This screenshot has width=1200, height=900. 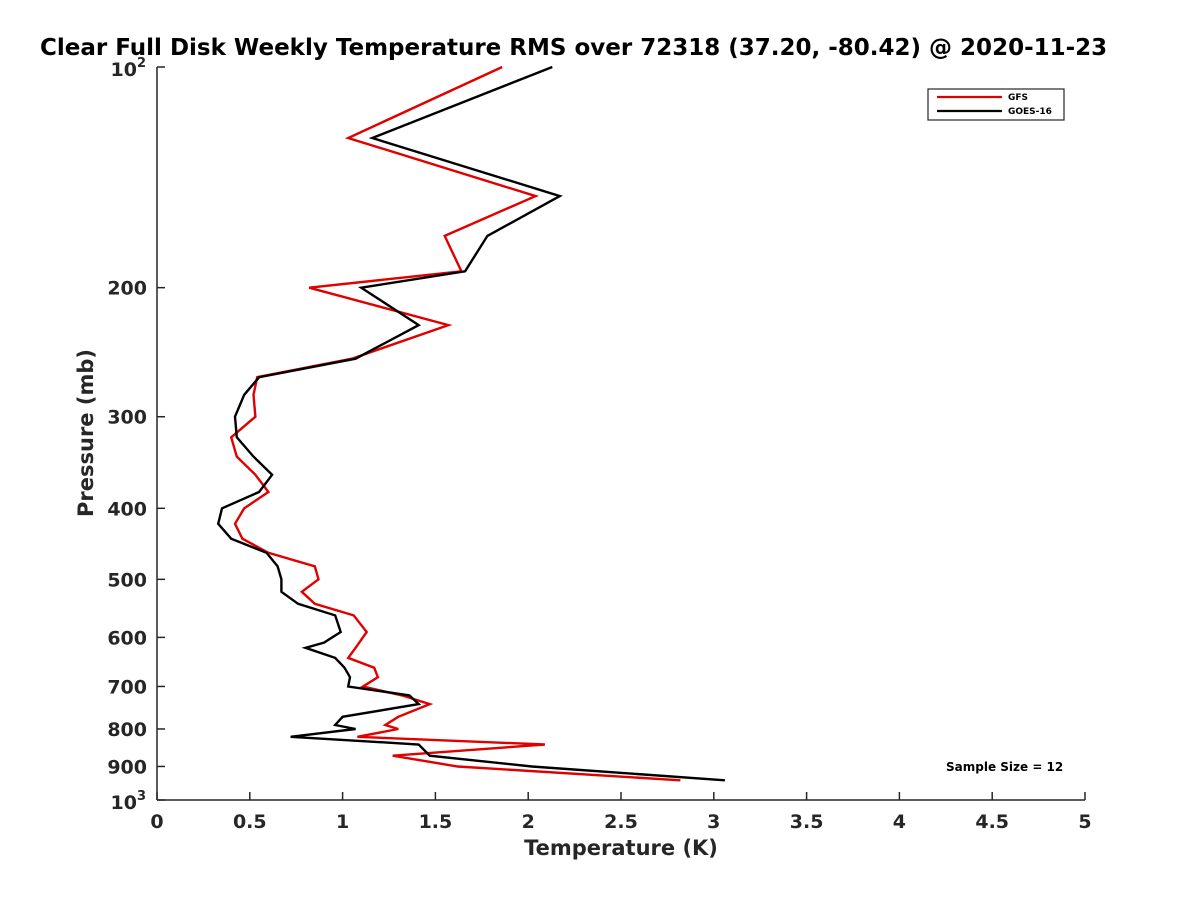 What do you see at coordinates (1084, 822) in the screenshot?
I see `x-tick-label: 5` at bounding box center [1084, 822].